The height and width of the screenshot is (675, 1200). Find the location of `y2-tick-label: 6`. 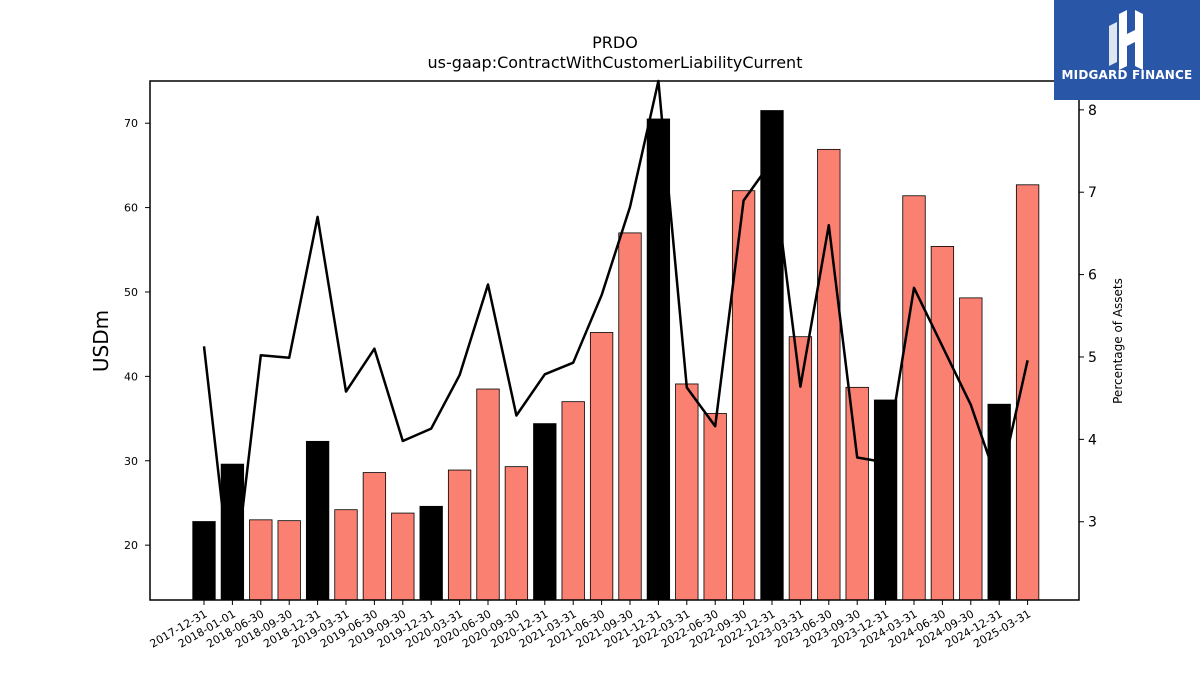

y2-tick-label: 6 is located at coordinates (1092, 276).